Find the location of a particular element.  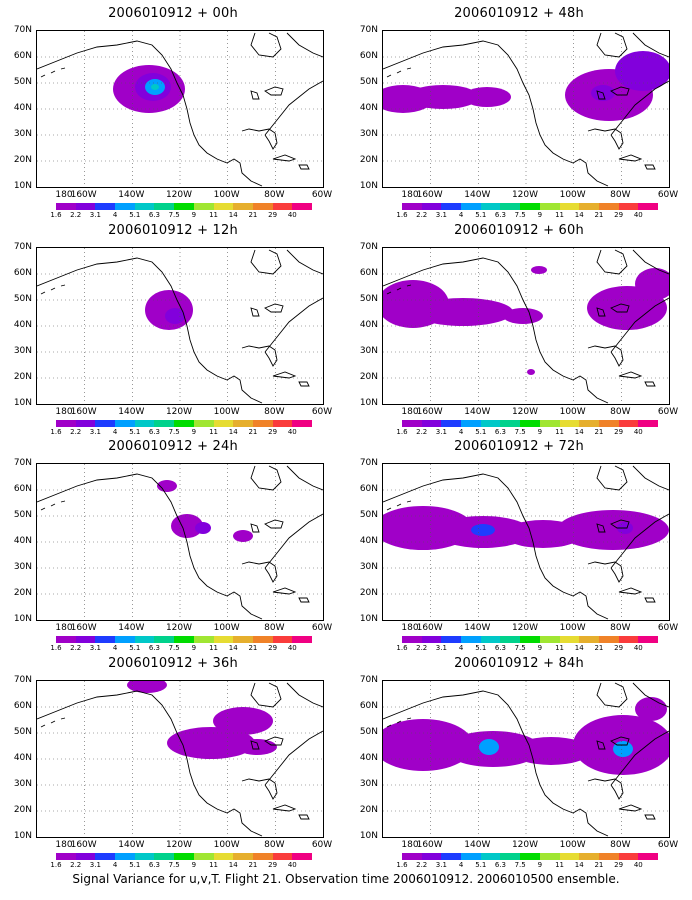

colorbar-label: 29 is located at coordinates (619, 215).